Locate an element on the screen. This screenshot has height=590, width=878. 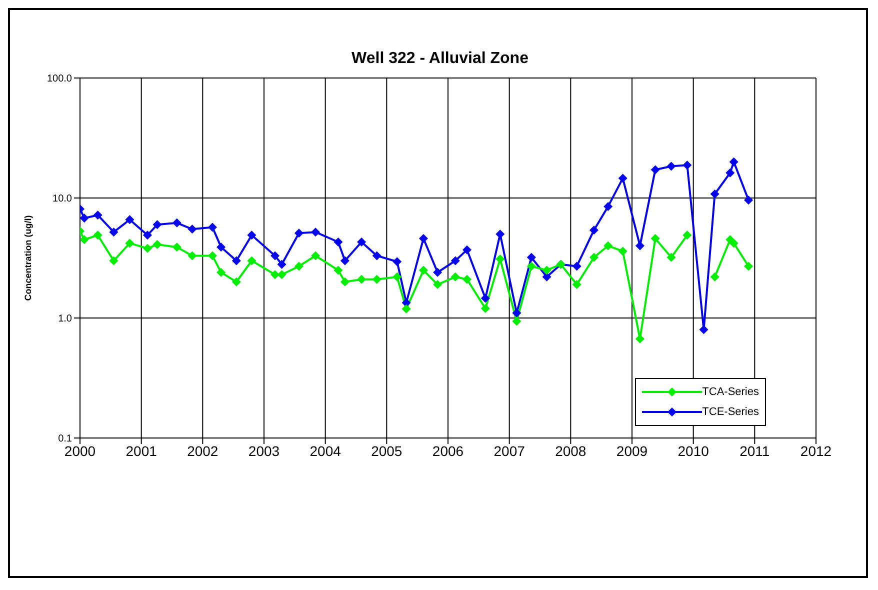
x-tick-label: 2012 is located at coordinates (816, 450).